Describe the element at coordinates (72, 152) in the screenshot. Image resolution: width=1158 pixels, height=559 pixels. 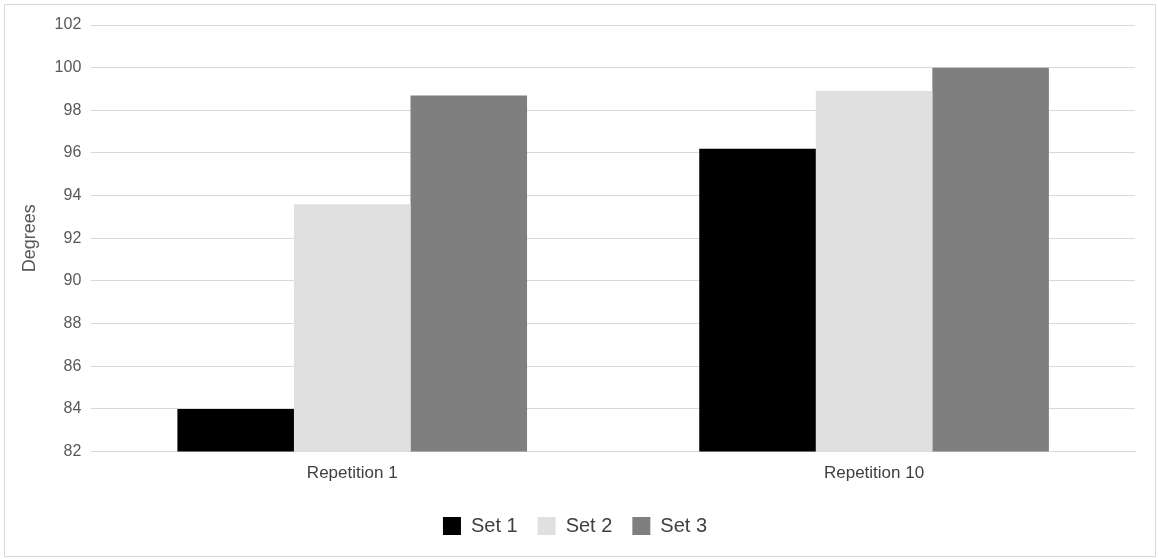
I see `y-tick-label: 96` at that location.